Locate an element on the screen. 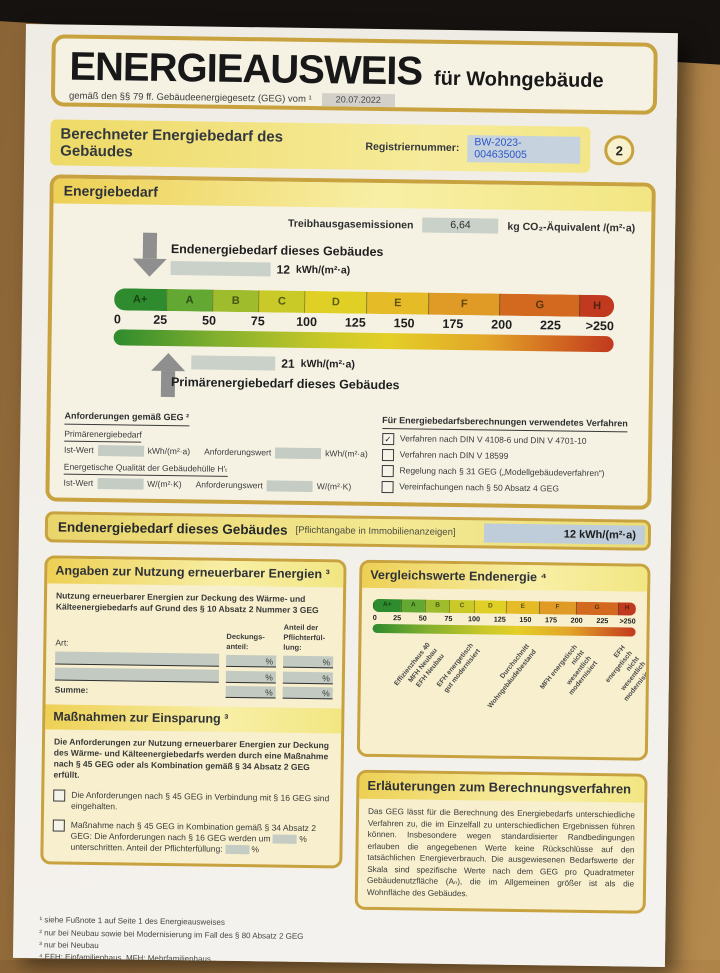 This screenshot has width=720, height=973. method-label: Verfahren nach DIN V 18599 is located at coordinates (454, 454).